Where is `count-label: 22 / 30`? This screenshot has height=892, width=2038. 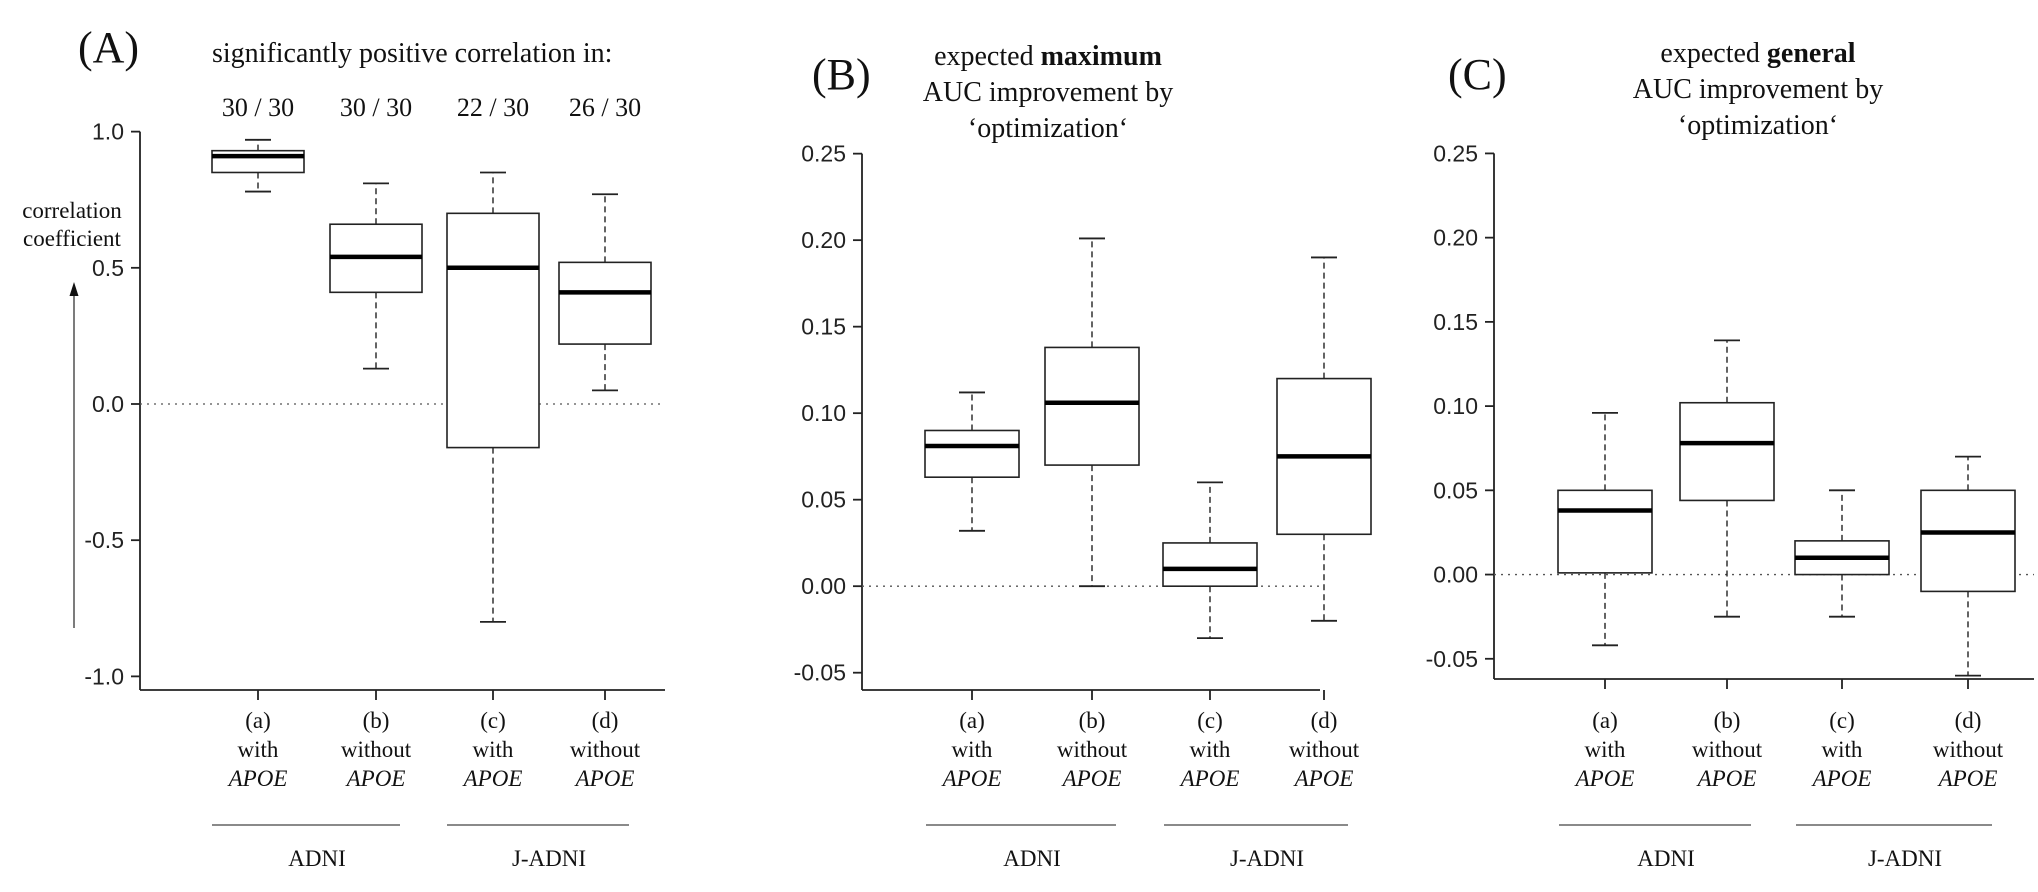 count-label: 22 / 30 is located at coordinates (493, 107).